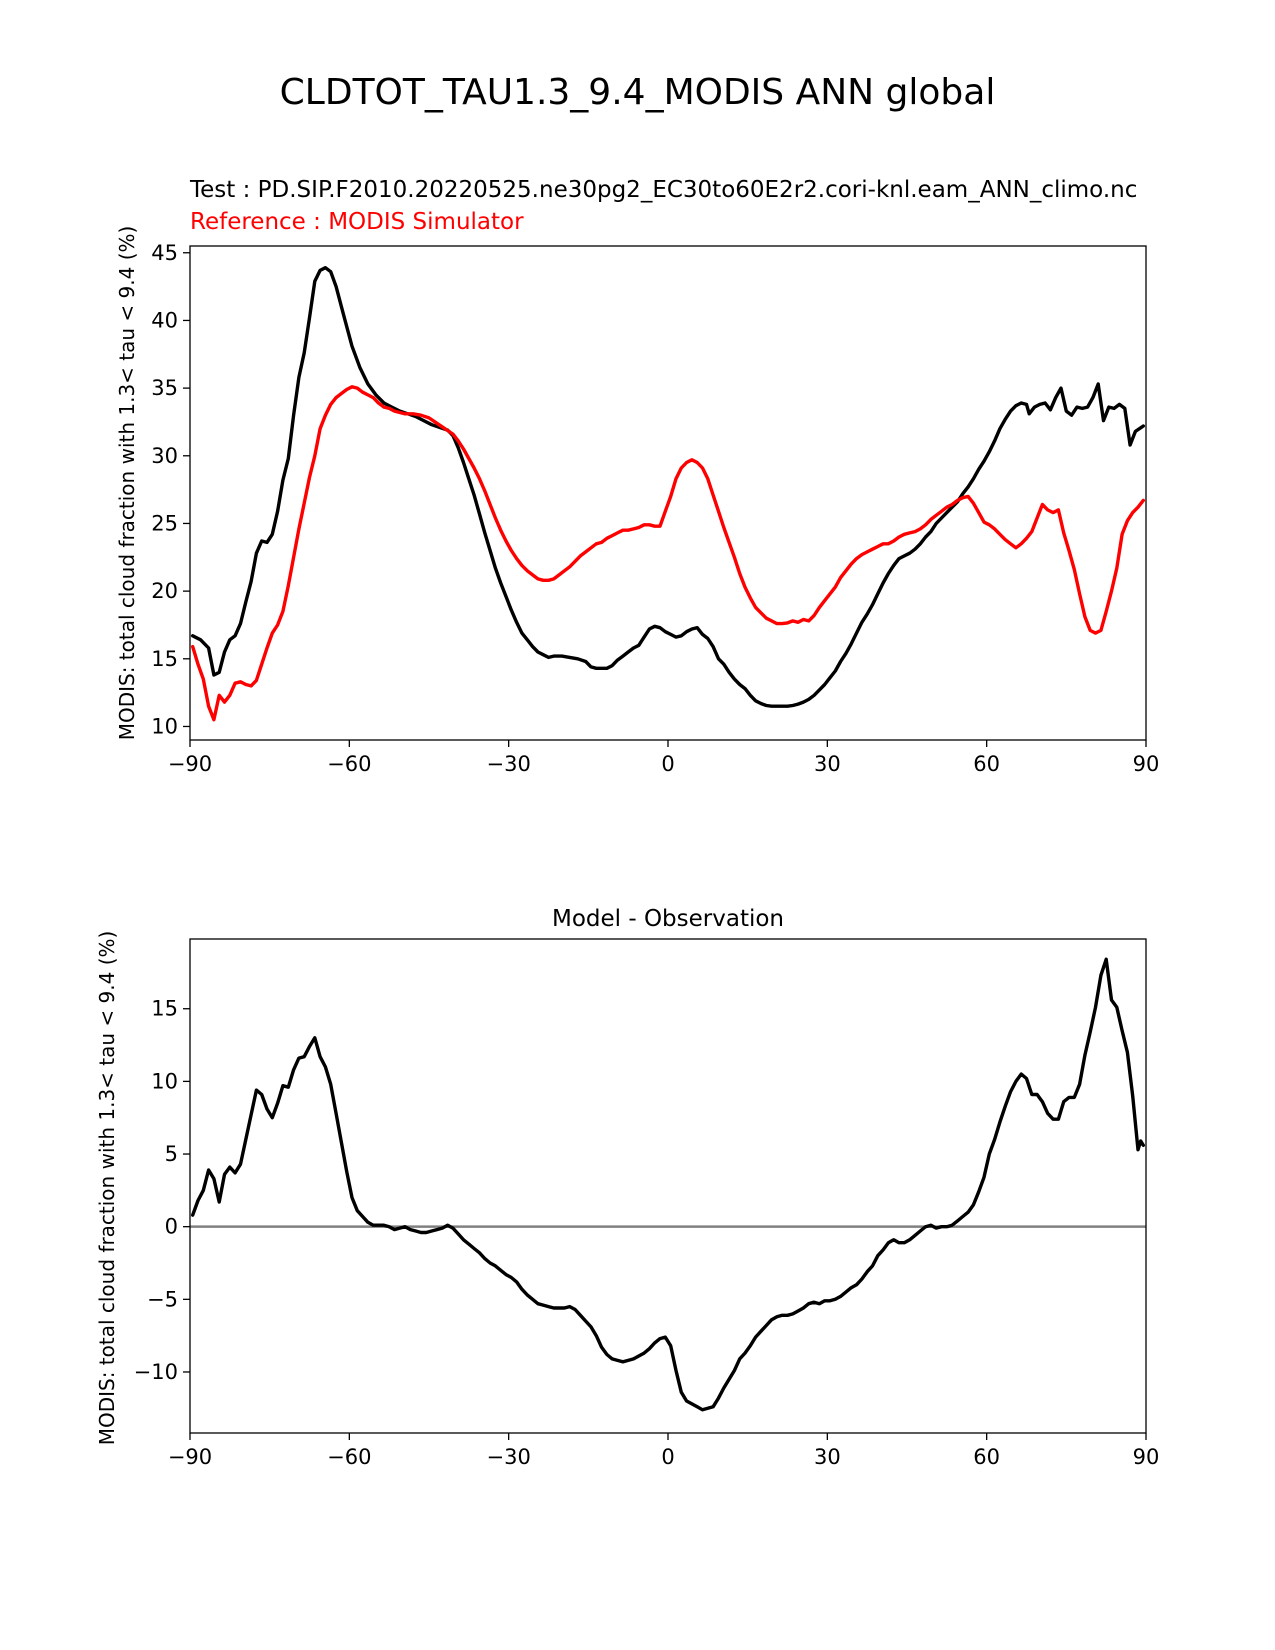 The width and height of the screenshot is (1275, 1650). What do you see at coordinates (668, 919) in the screenshot?
I see `bottom-chart-title: Model - Observation` at bounding box center [668, 919].